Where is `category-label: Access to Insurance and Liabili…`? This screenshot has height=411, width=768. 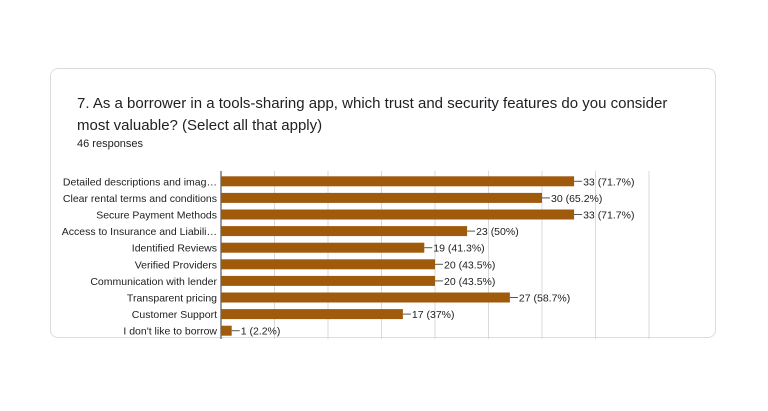
category-label: Access to Insurance and Liabili… is located at coordinates (139, 232).